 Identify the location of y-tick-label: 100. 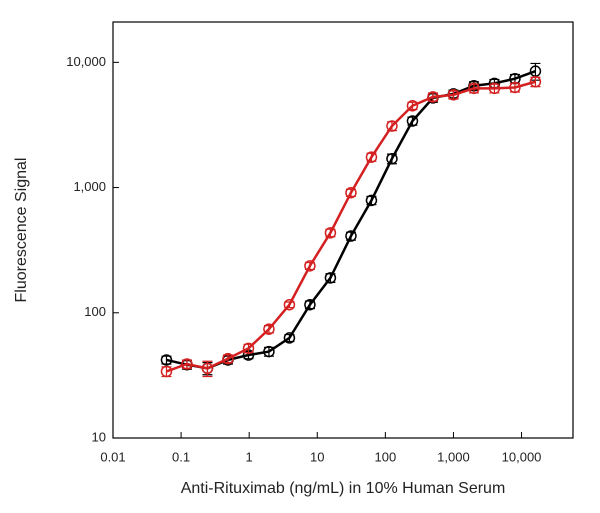
(95, 311).